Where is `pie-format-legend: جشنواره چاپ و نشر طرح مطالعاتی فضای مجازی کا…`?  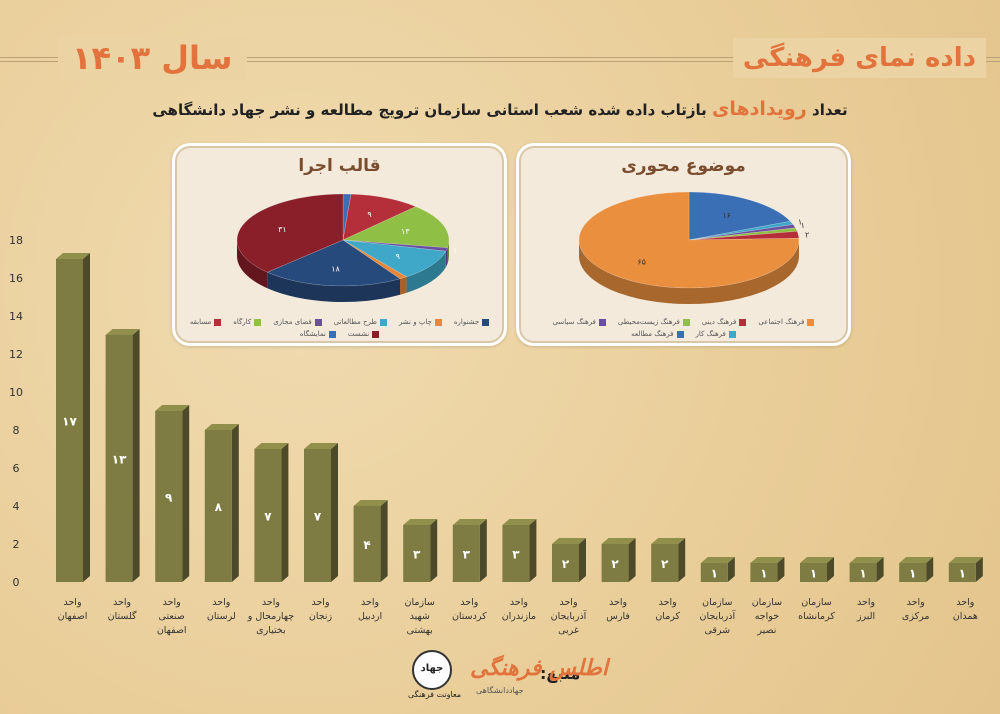 pie-format-legend: جشنواره چاپ و نشر طرح مطالعاتی فضای مجازی کا… is located at coordinates (339, 328).